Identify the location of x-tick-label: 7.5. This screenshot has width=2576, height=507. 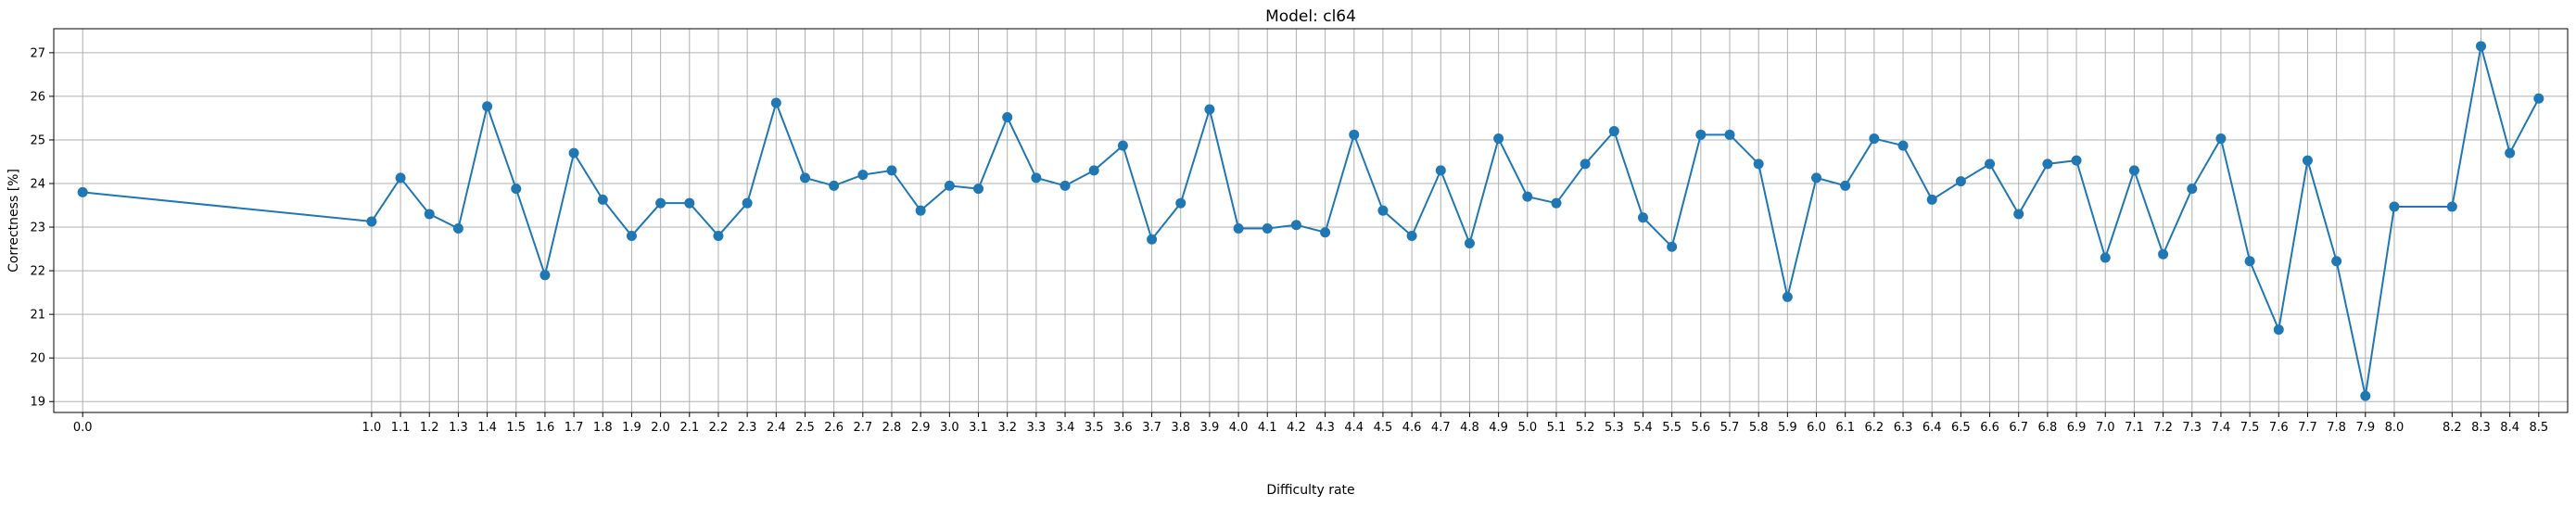
(2250, 428).